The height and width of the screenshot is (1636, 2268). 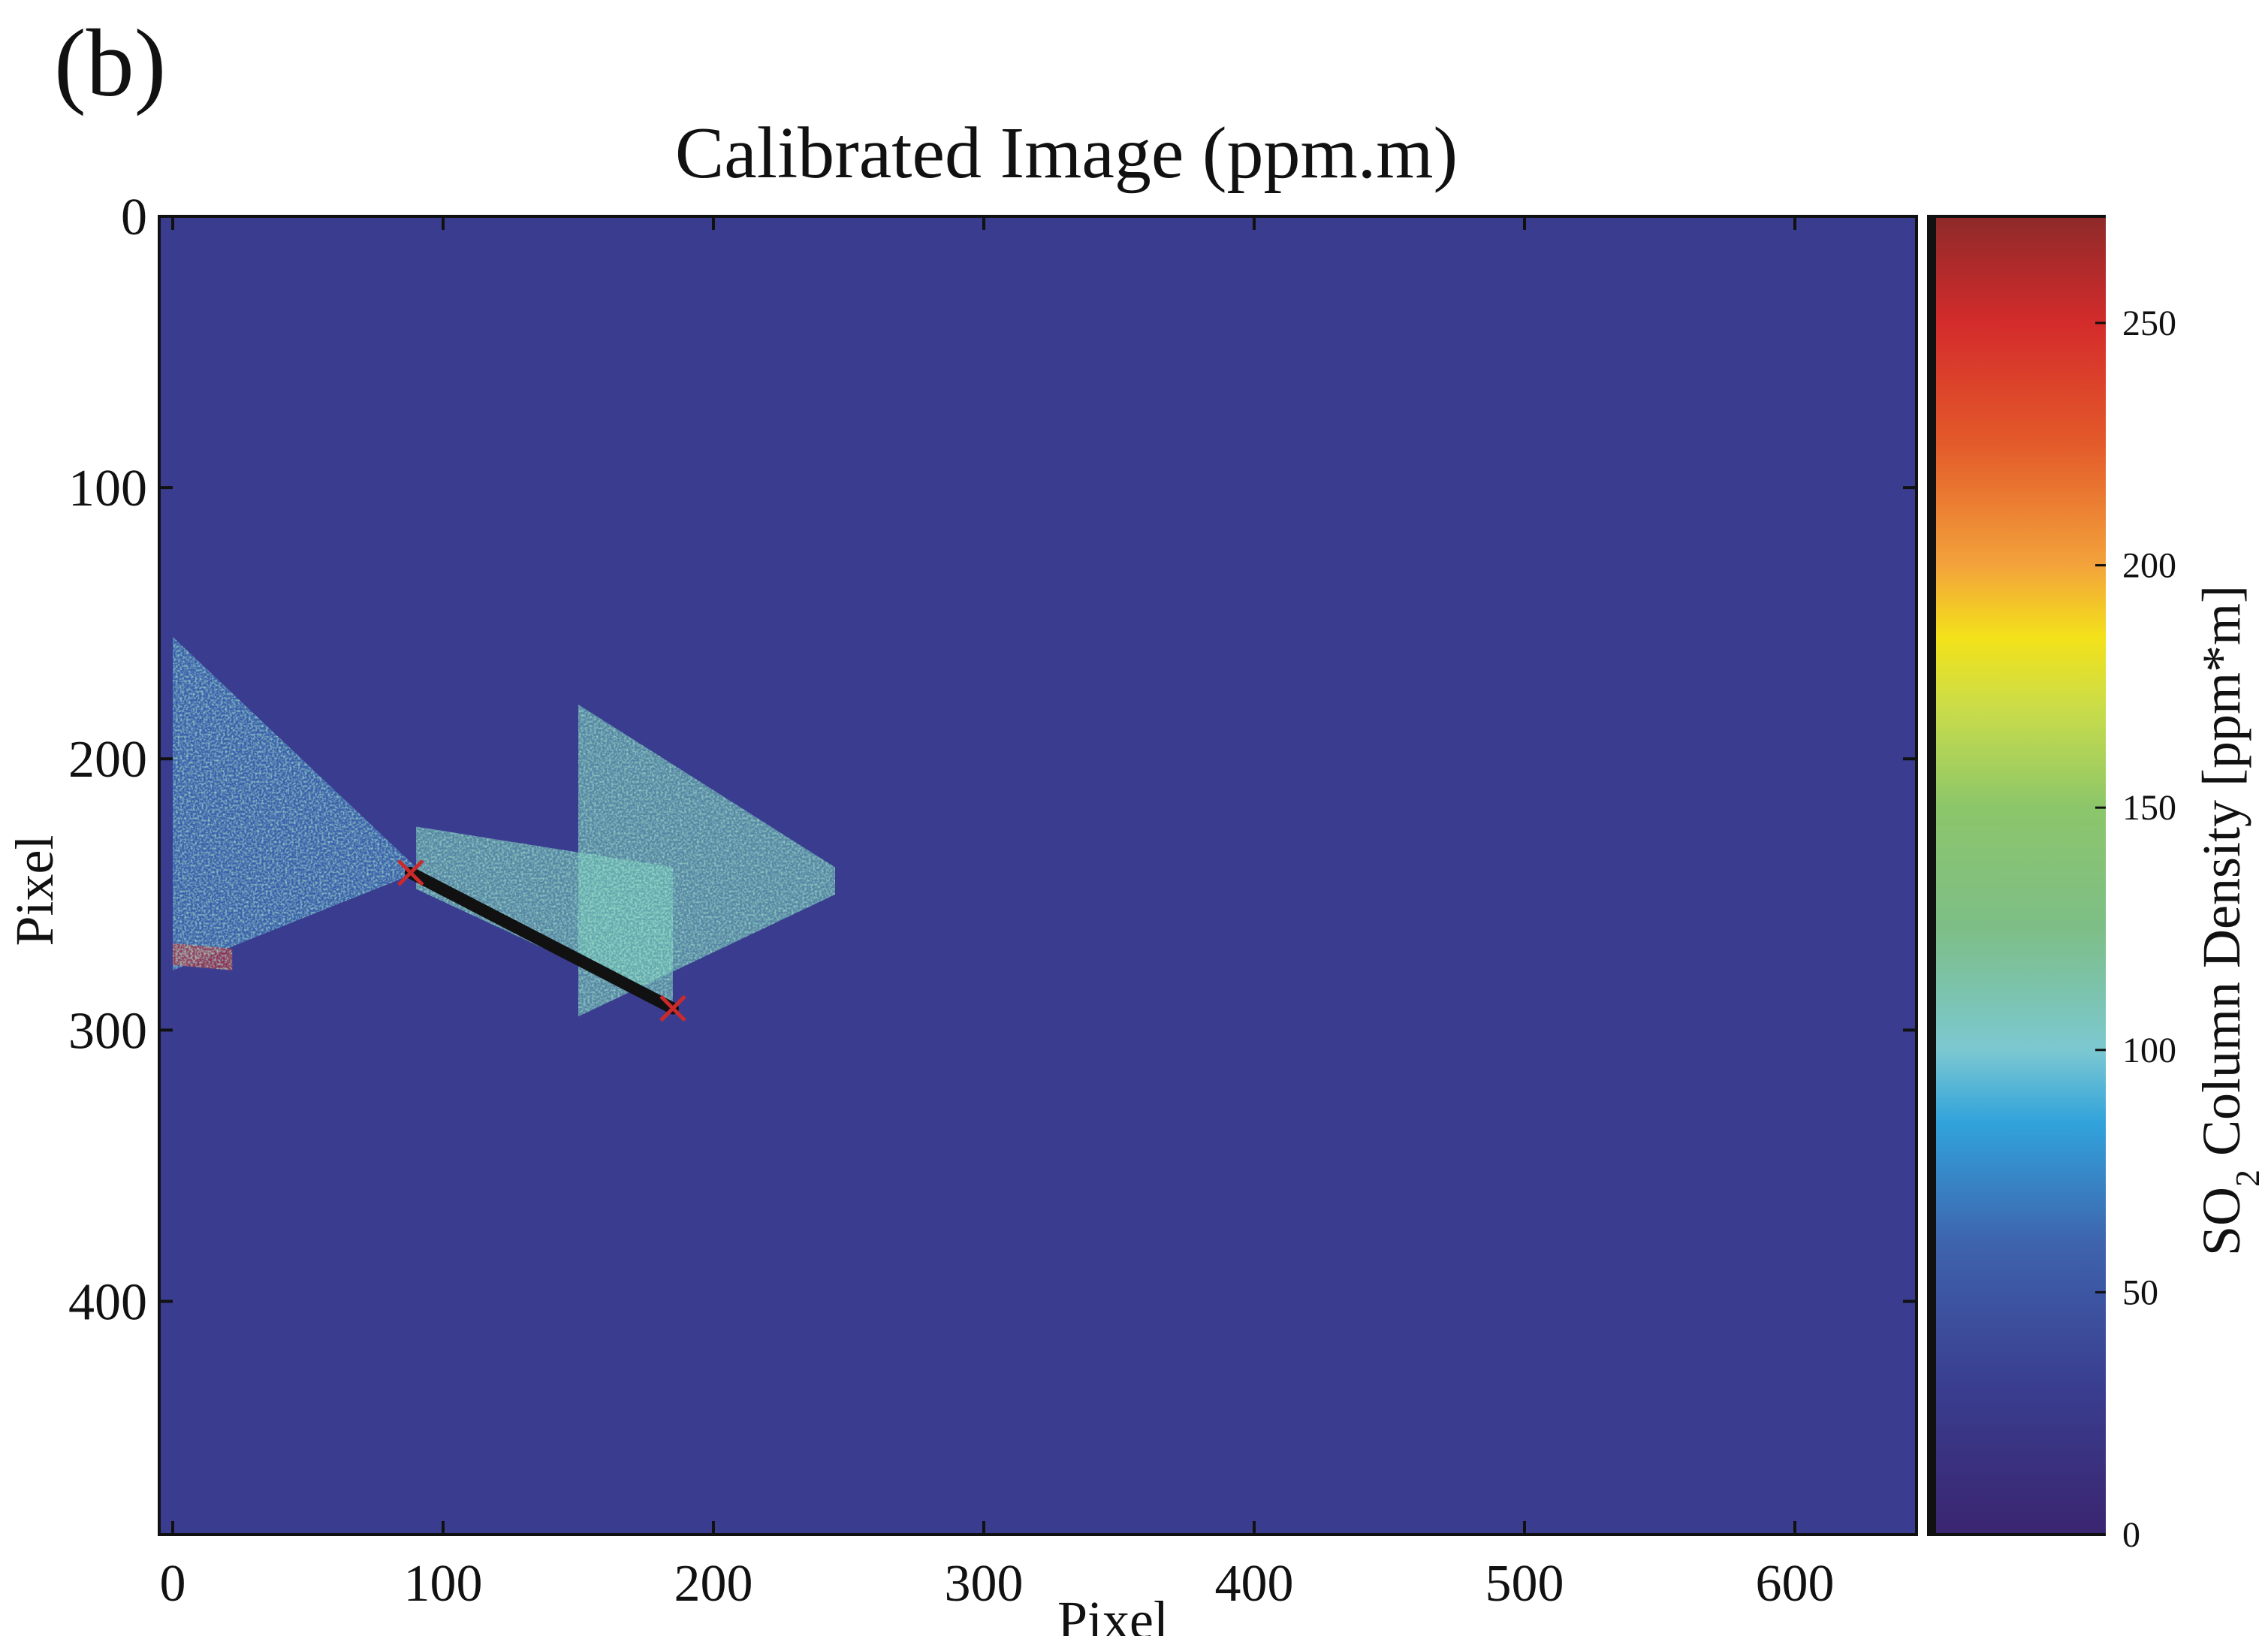 What do you see at coordinates (2131, 1535) in the screenshot?
I see `colorbar-tick-label: 0` at bounding box center [2131, 1535].